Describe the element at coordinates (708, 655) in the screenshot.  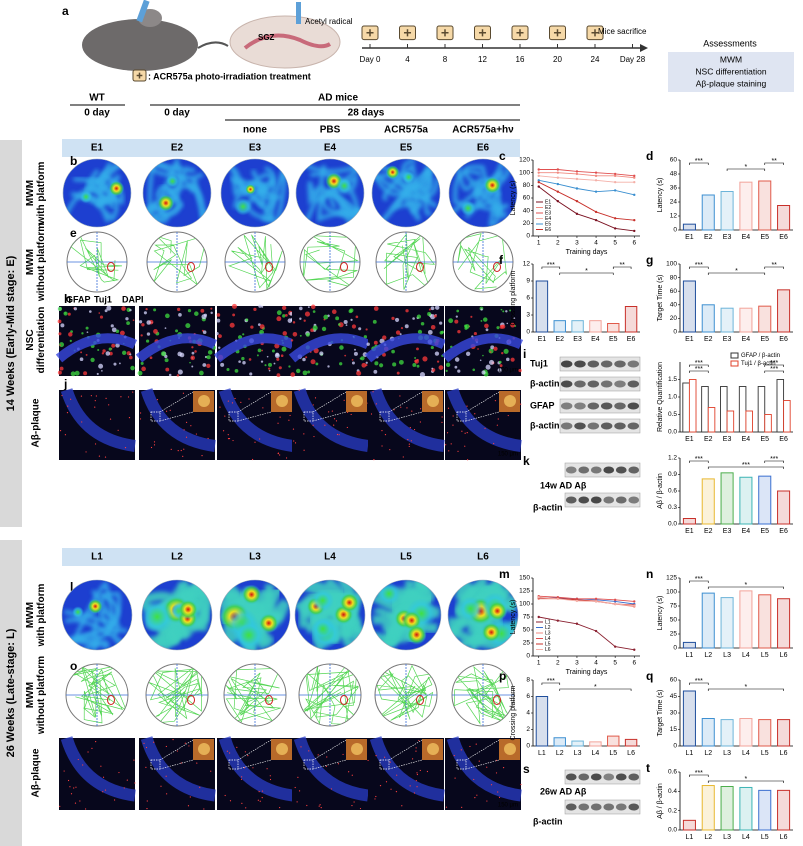
I see `x-tick-label: L2` at that location.